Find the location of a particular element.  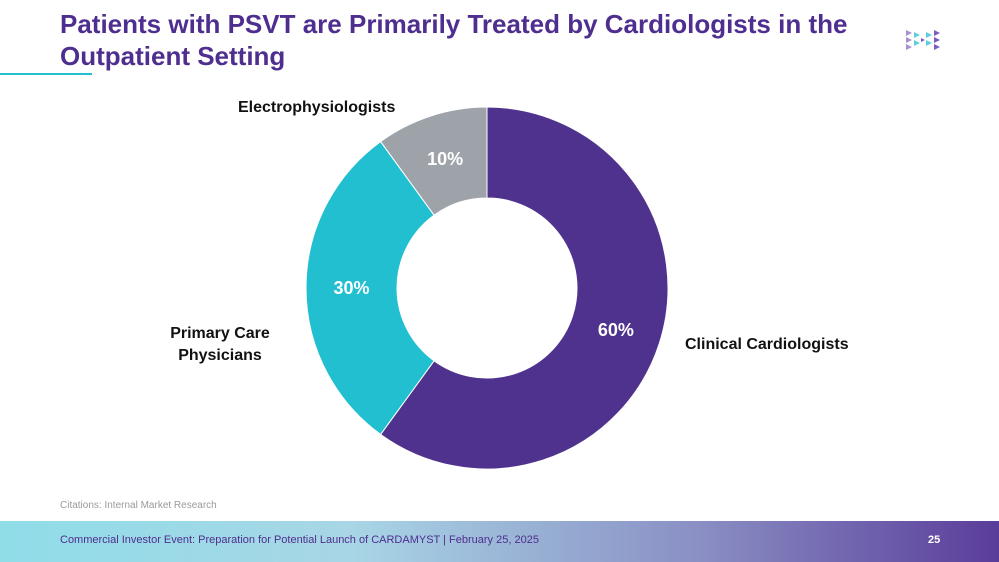

company-logo-icon is located at coordinates (923, 40).